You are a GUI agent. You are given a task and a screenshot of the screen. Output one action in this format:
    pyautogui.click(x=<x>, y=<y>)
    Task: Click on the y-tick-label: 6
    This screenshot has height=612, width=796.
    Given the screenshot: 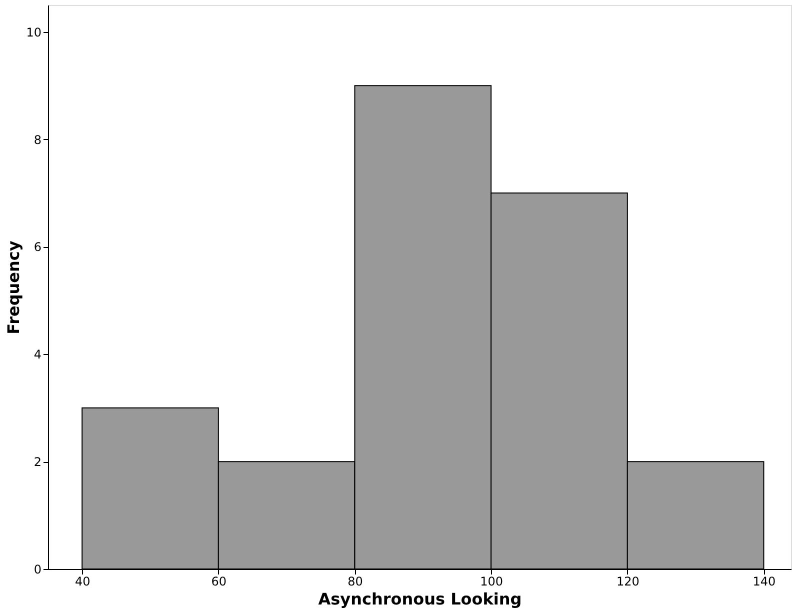 What is the action you would take?
    pyautogui.click(x=38, y=247)
    